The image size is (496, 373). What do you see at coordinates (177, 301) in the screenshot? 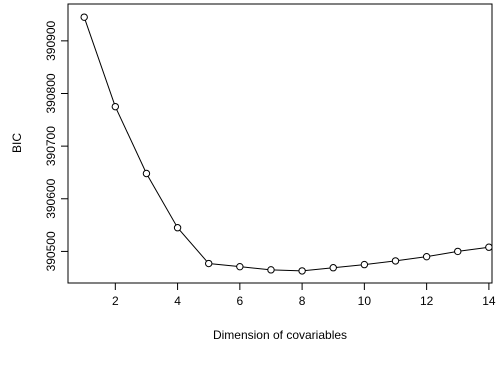
I see `x-tick-label: 4` at bounding box center [177, 301].